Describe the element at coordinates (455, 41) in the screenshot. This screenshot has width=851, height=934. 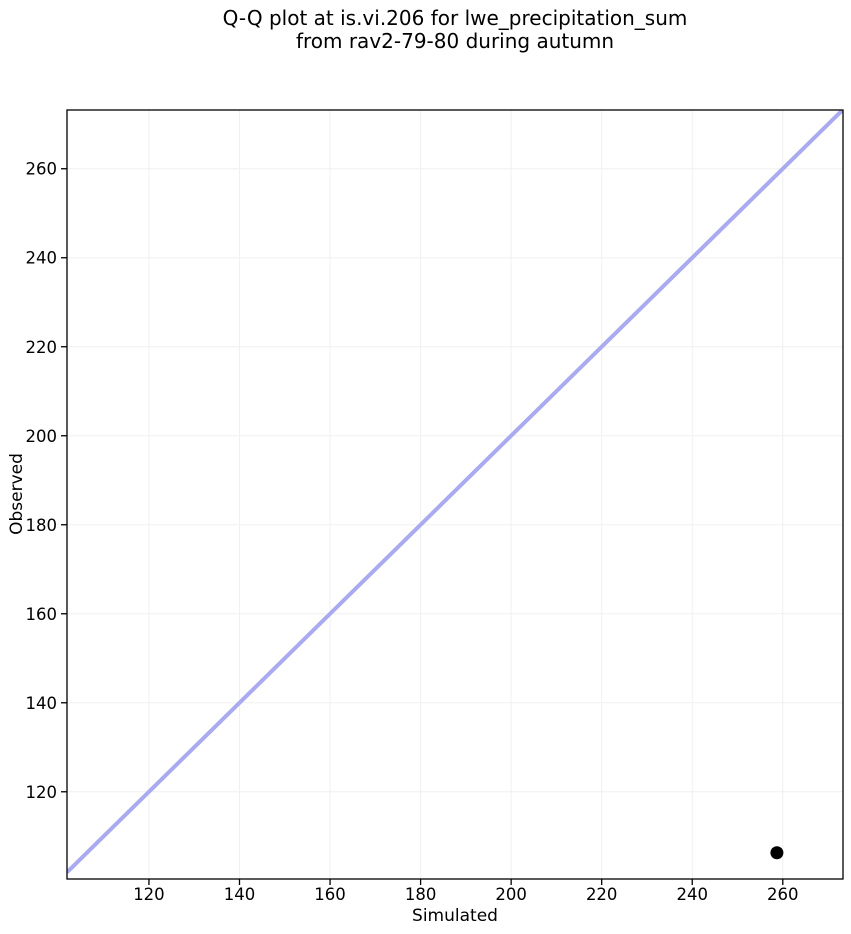
I see `chart-title-line-2: from rav2-79-80 during autumn` at that location.